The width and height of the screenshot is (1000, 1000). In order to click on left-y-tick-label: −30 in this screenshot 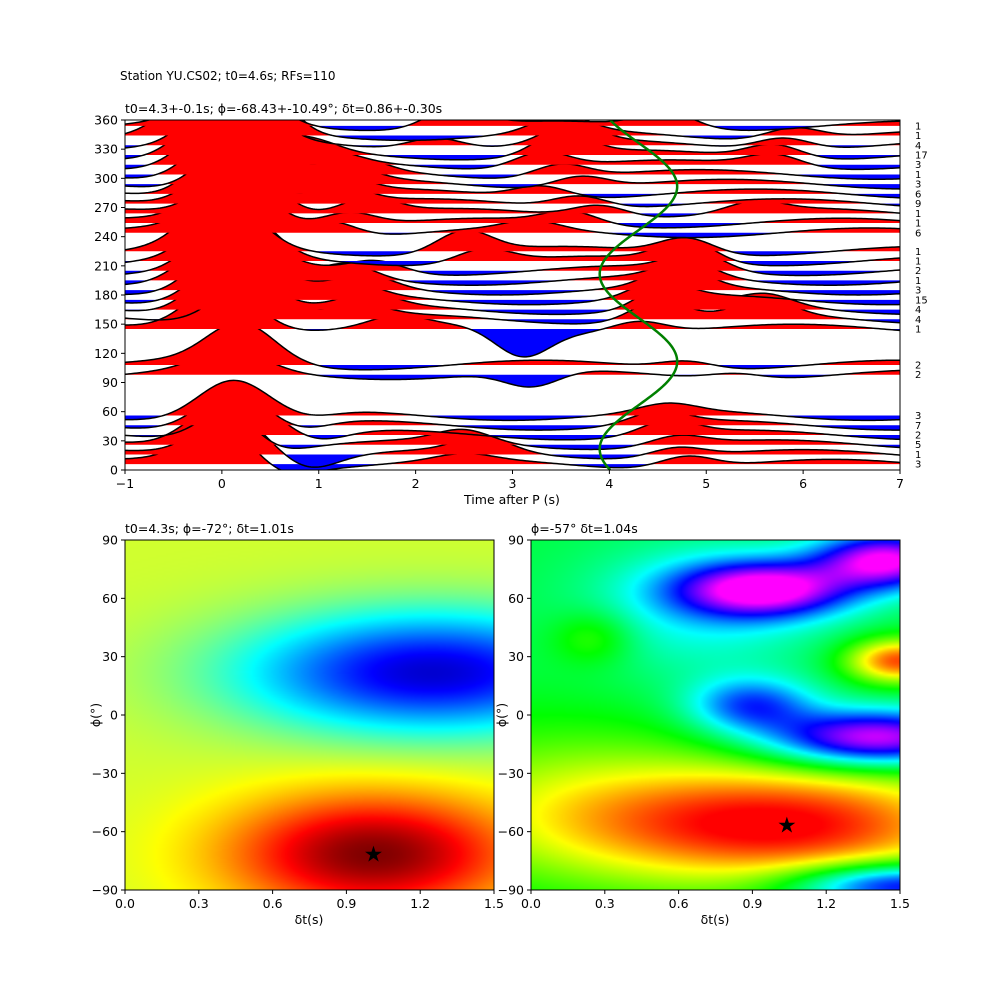, I will do `click(105, 773)`.